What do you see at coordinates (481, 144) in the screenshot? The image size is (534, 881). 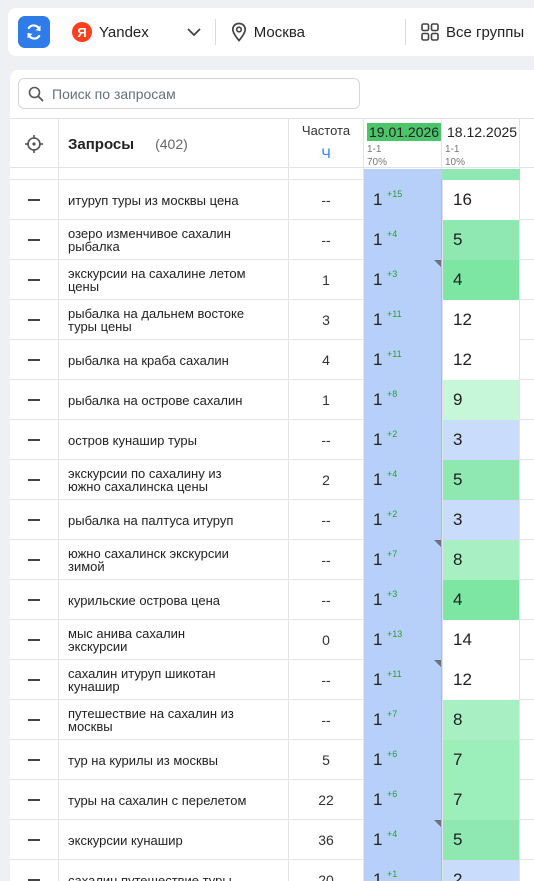 I see `date-column-header: 18.12.2025 1-1 10%` at bounding box center [481, 144].